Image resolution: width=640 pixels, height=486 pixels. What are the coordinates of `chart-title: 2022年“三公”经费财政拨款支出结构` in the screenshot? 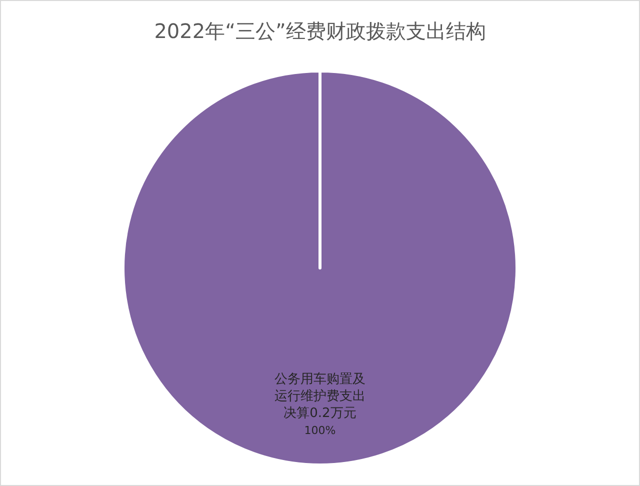 It's located at (320, 31).